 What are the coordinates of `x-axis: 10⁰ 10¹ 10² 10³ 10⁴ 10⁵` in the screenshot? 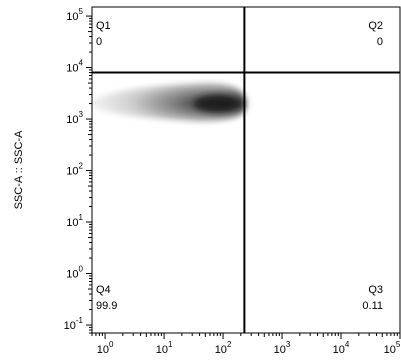 It's located at (246, 344).